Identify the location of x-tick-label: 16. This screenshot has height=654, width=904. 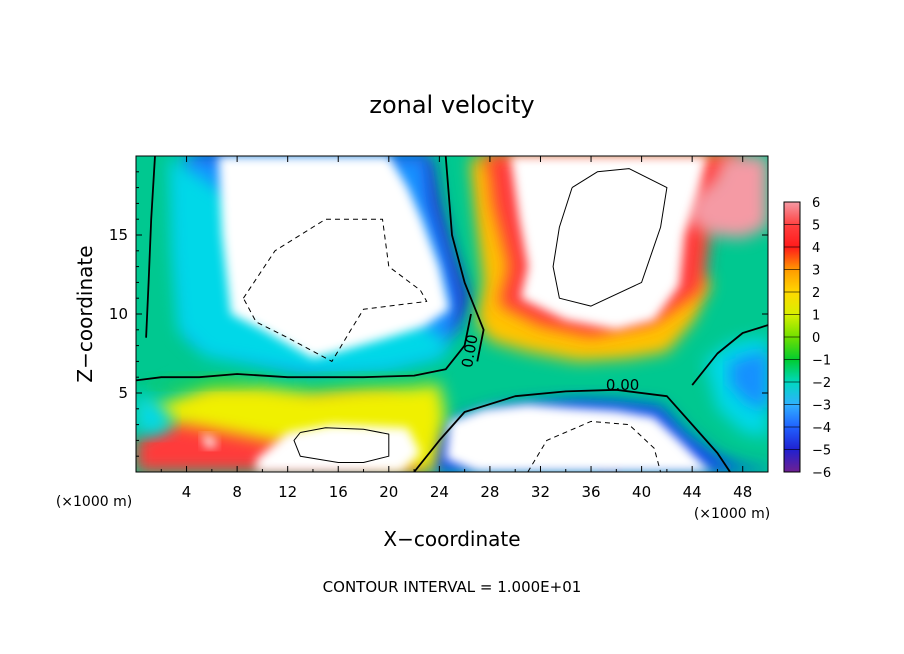
(338, 492).